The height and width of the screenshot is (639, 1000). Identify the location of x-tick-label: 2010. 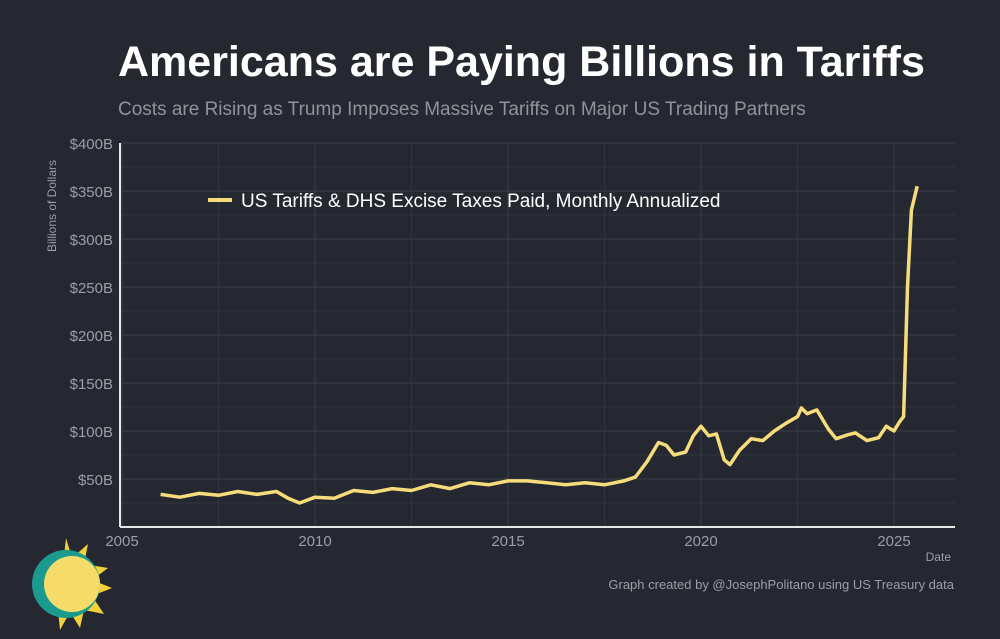
(314, 541).